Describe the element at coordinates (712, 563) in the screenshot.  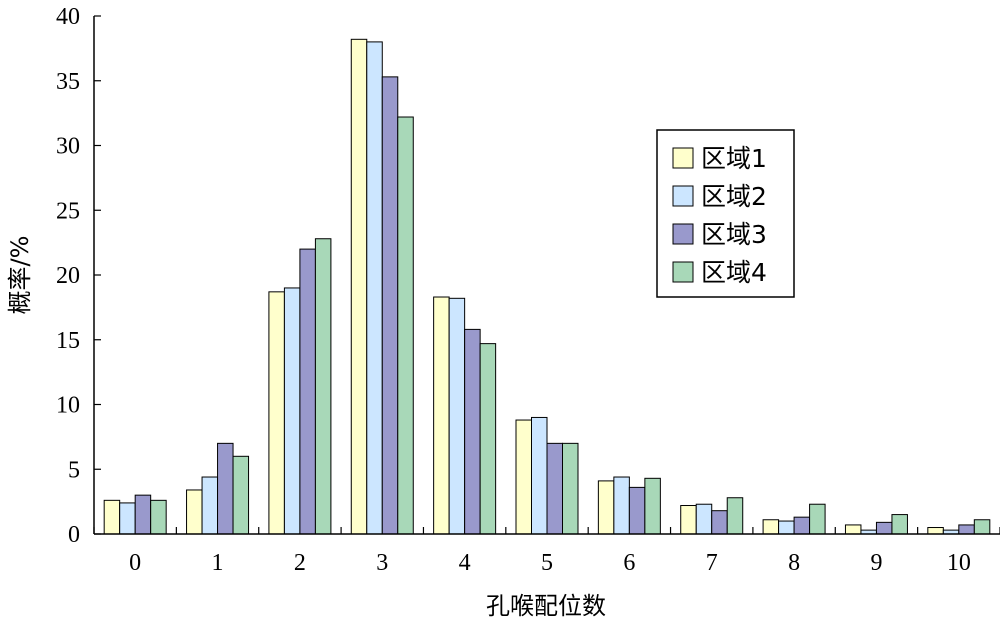
I see `x-tick-label-7: 7` at that location.